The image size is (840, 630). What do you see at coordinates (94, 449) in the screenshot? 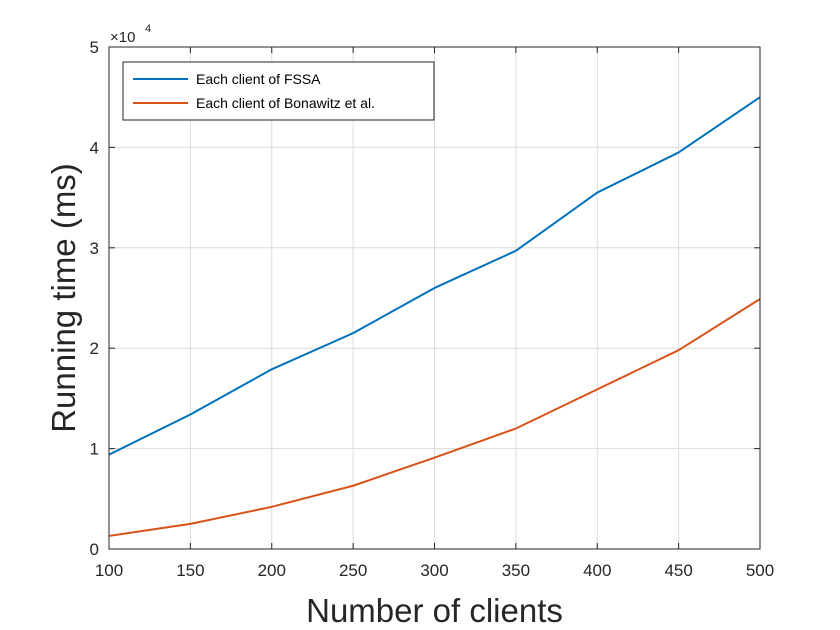
I see `y-tick-label: 1` at bounding box center [94, 449].